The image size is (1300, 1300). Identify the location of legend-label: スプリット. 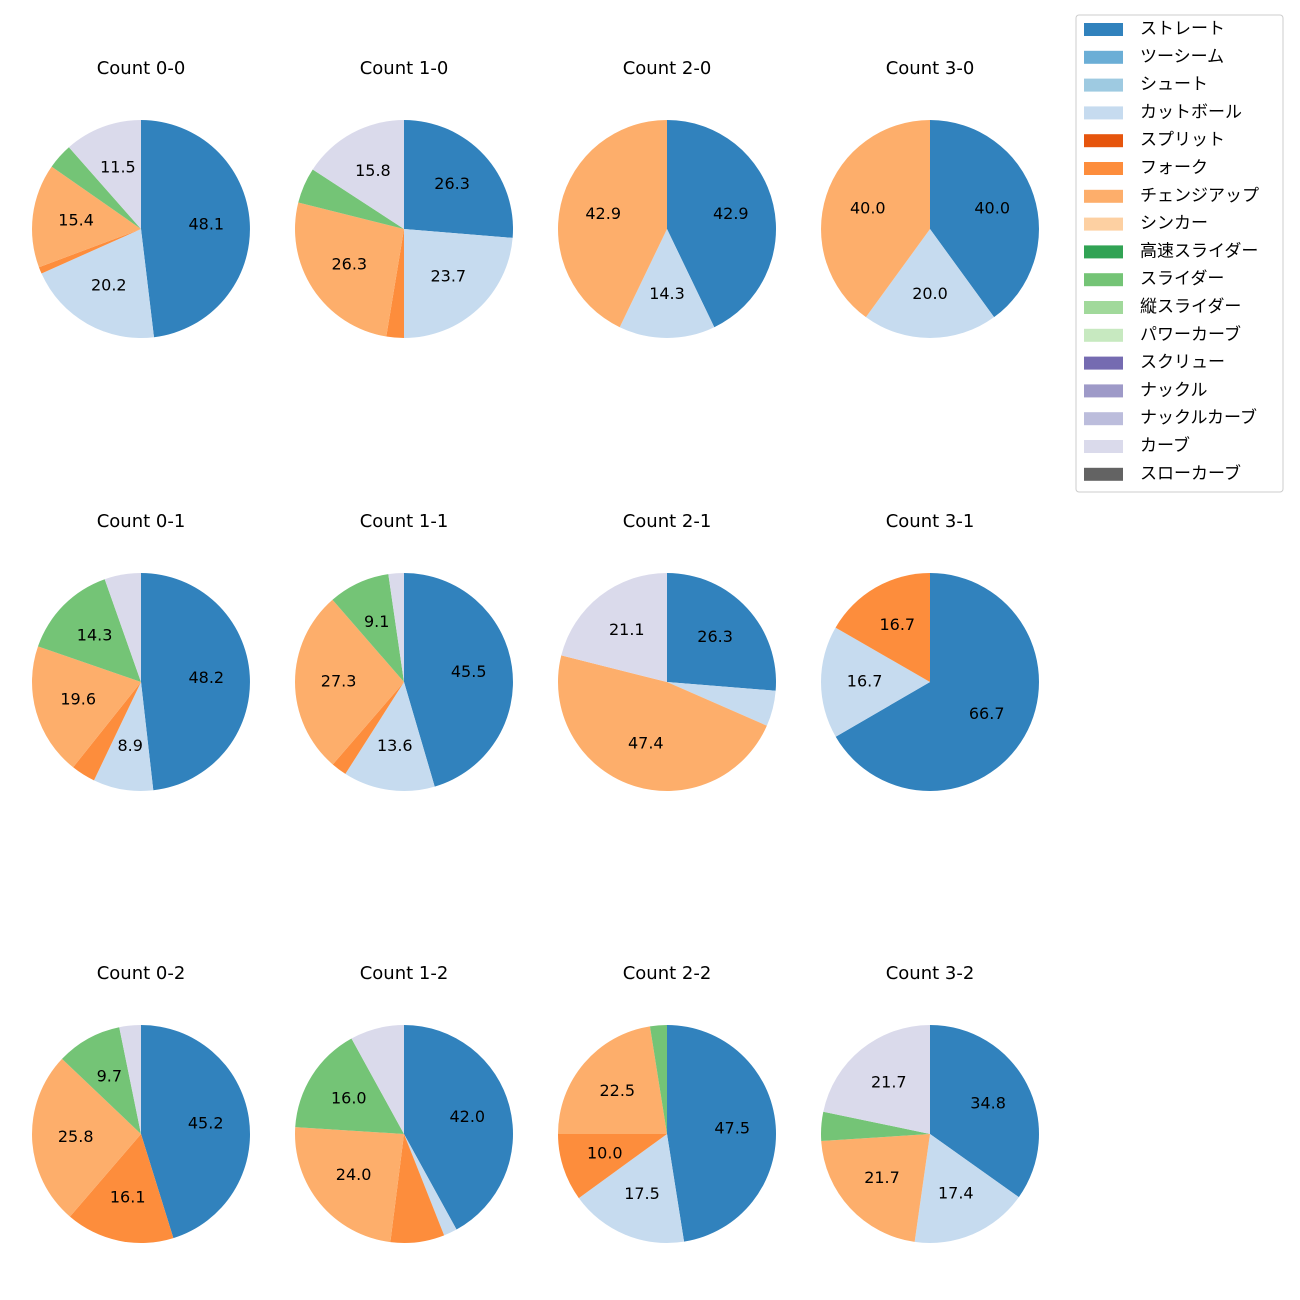
(1182, 140).